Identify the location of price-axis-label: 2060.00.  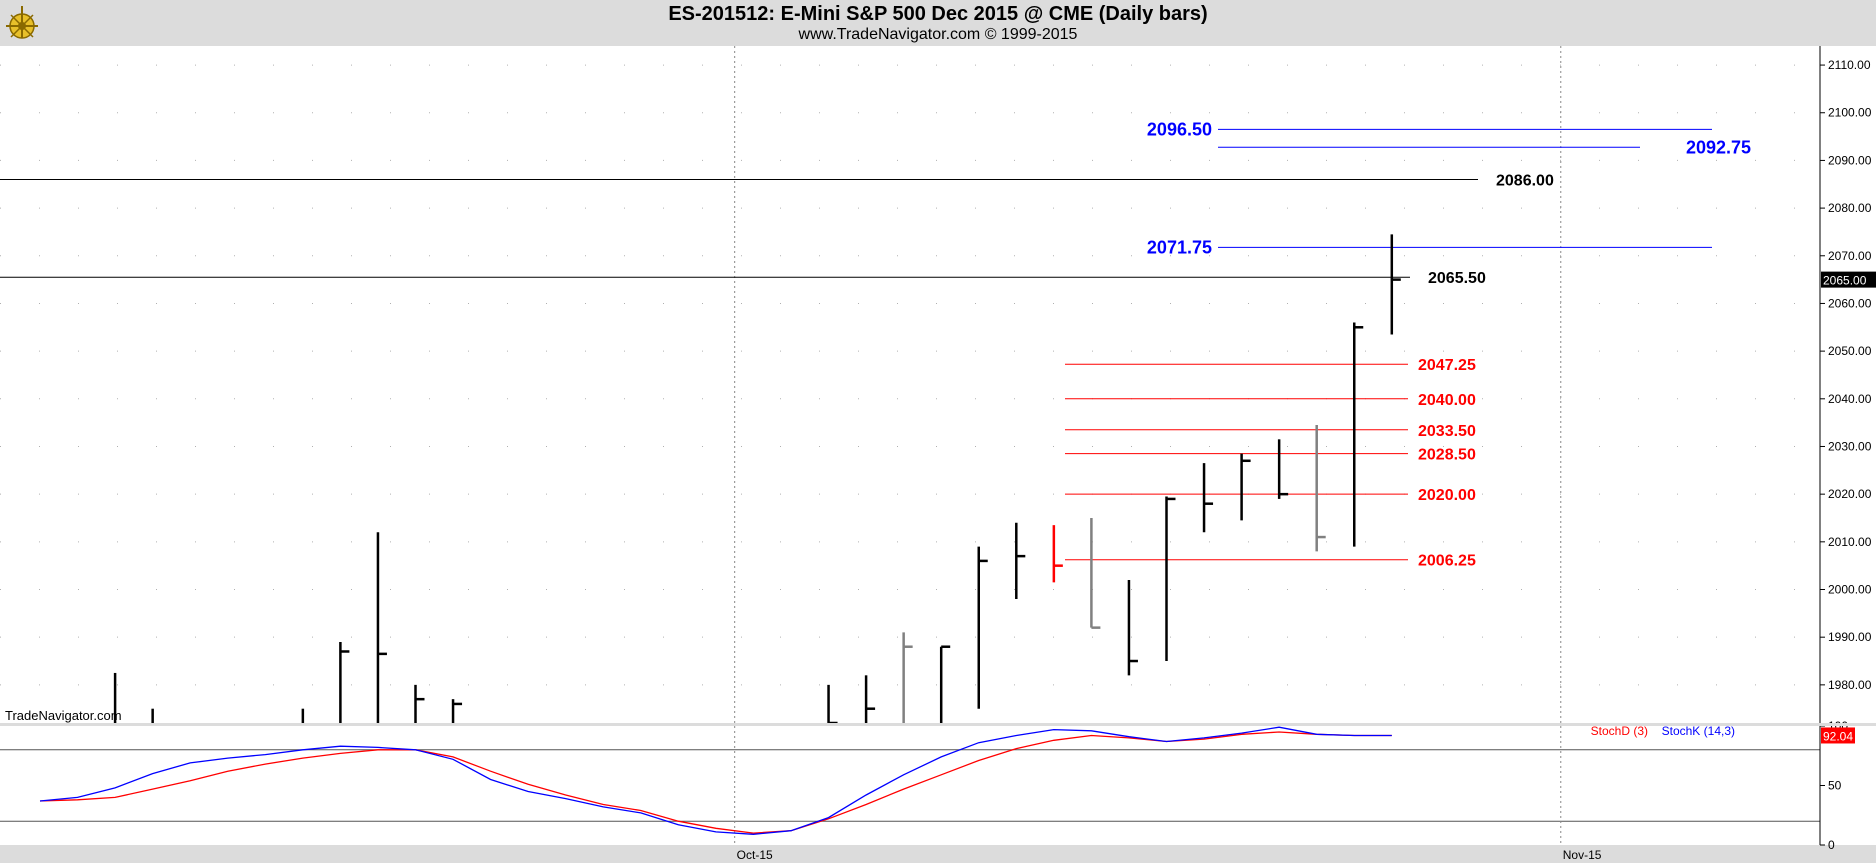
(1850, 303).